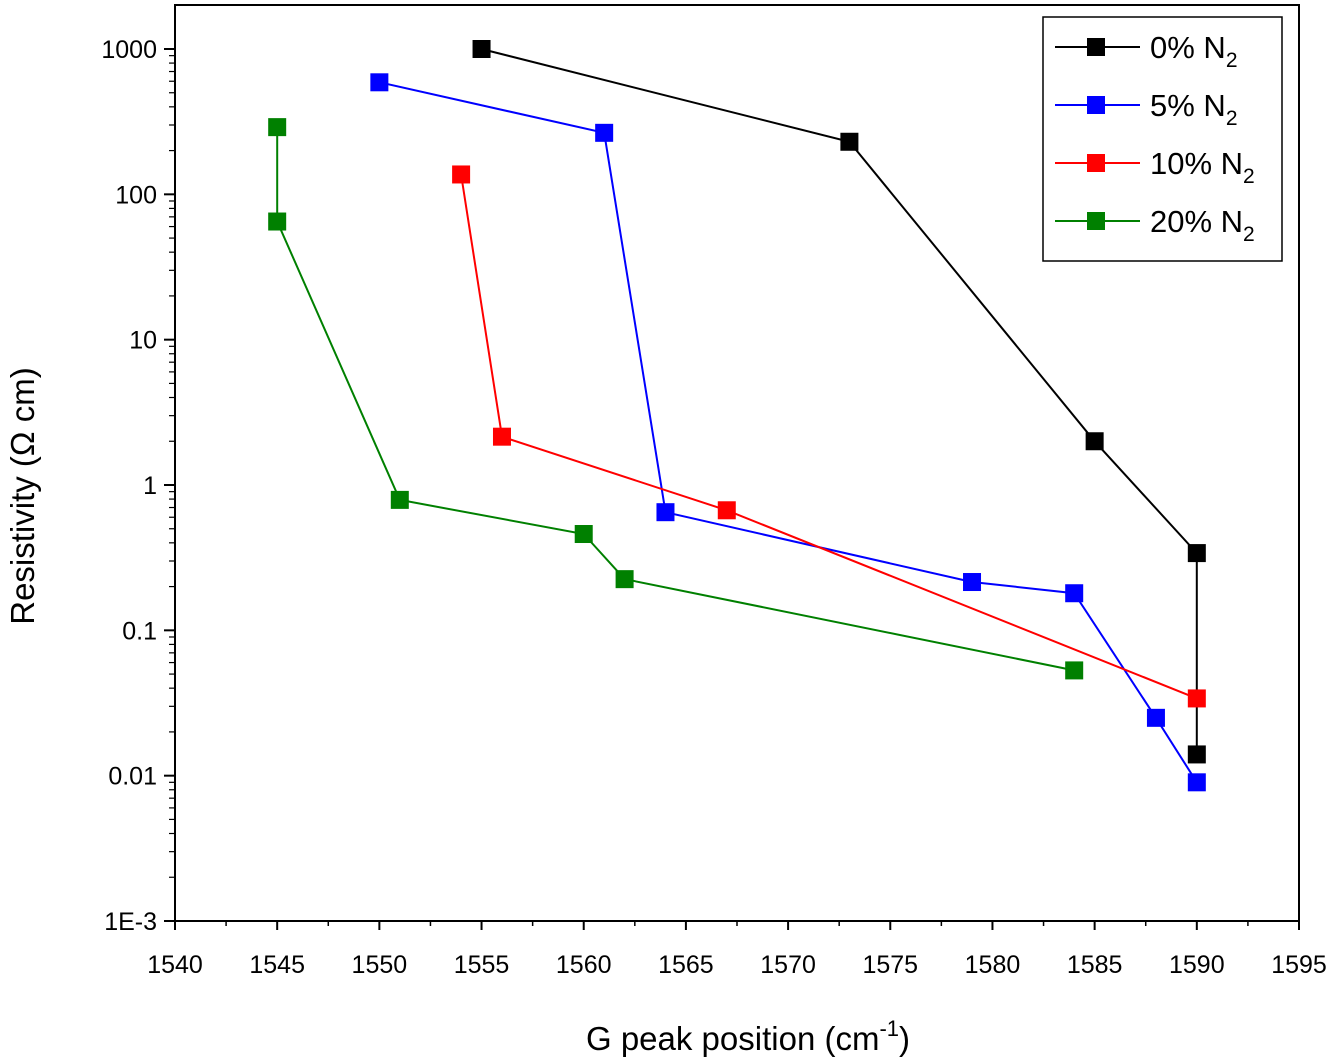  Describe the element at coordinates (138, 486) in the screenshot. I see `y-axis: 1E-3 0.01 0.1 1 10 100 1000` at that location.